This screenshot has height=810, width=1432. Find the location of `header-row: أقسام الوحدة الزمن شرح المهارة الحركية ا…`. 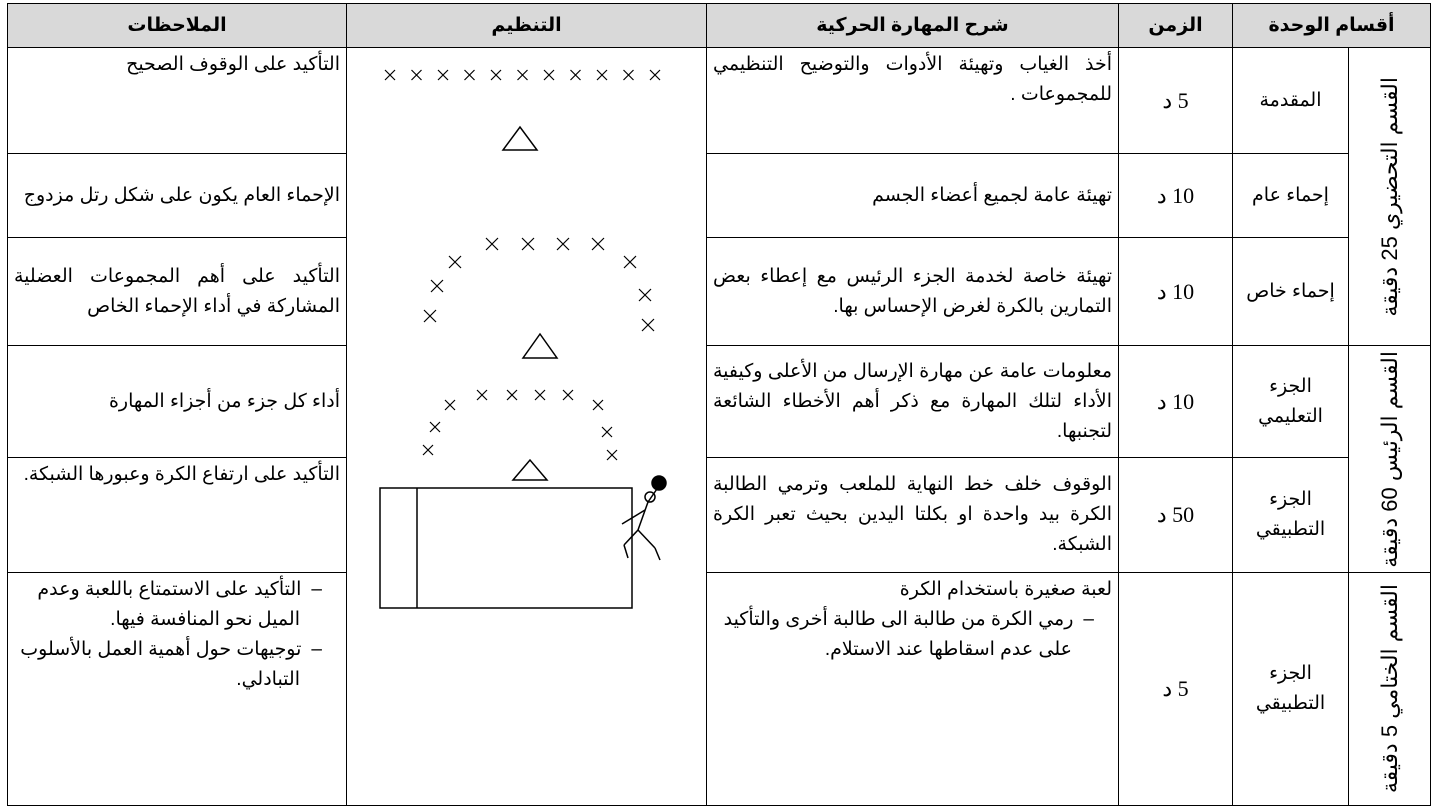

header-row: أقسام الوحدة الزمن شرح المهارة الحركية ا… is located at coordinates (719, 25).